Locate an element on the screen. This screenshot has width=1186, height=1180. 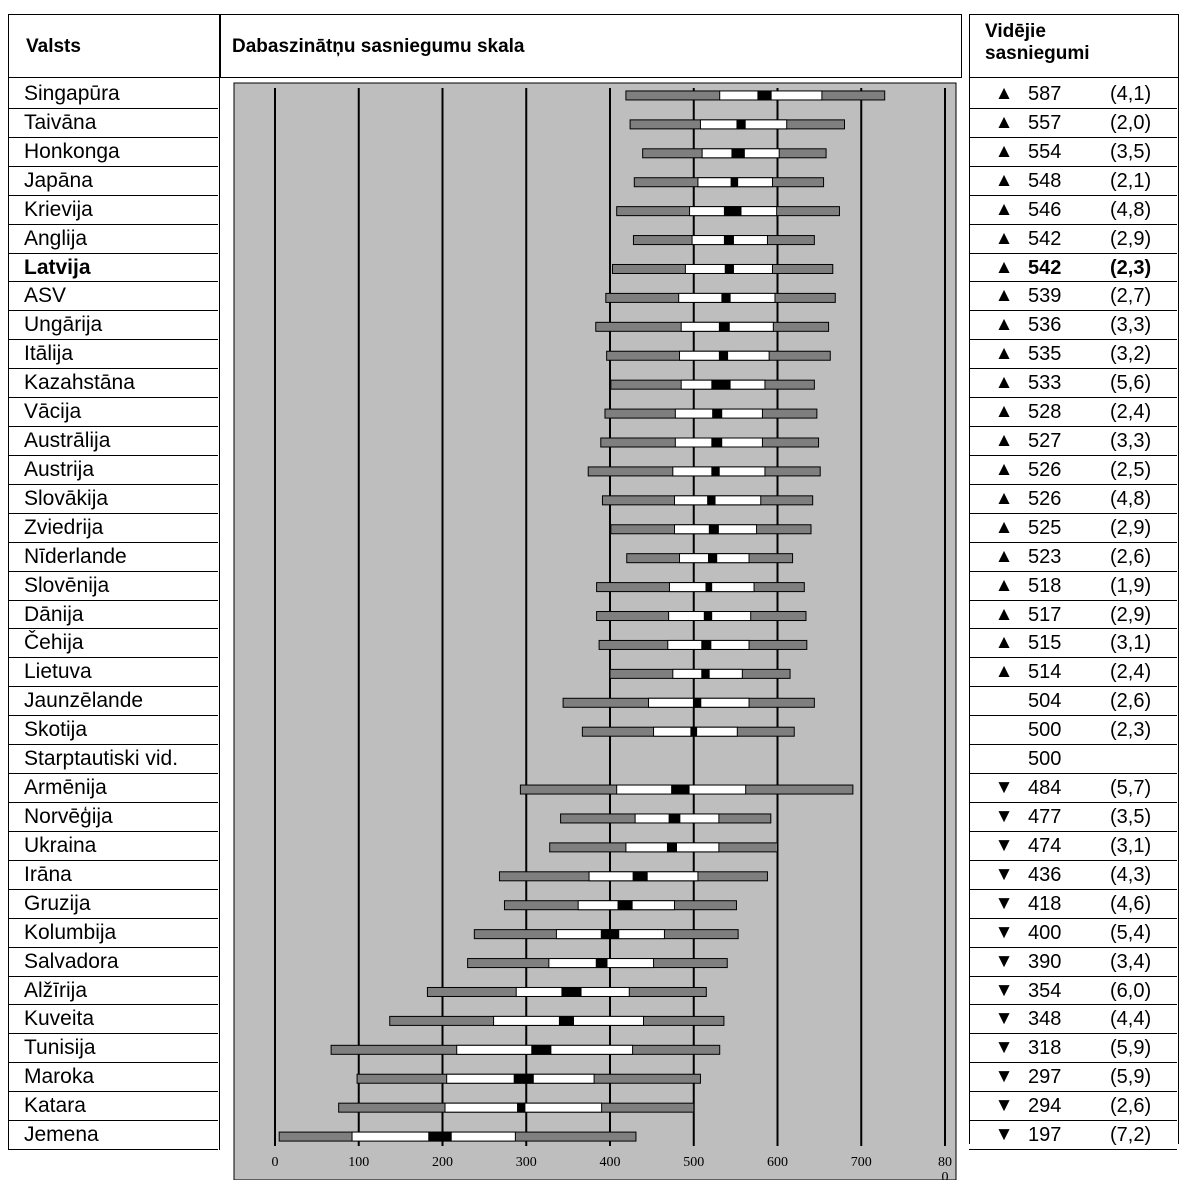
standard-error: (2,3) is located at coordinates (1131, 267).